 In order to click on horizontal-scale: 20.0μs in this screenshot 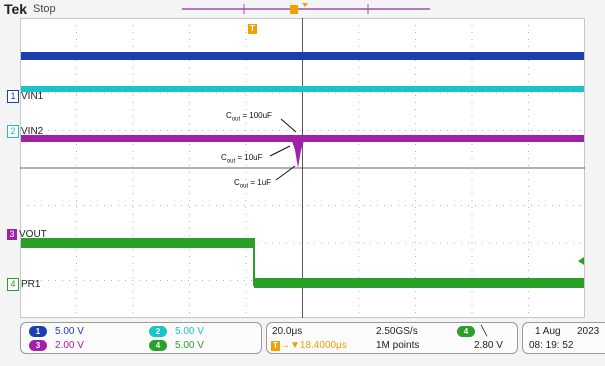, I will do `click(287, 331)`.